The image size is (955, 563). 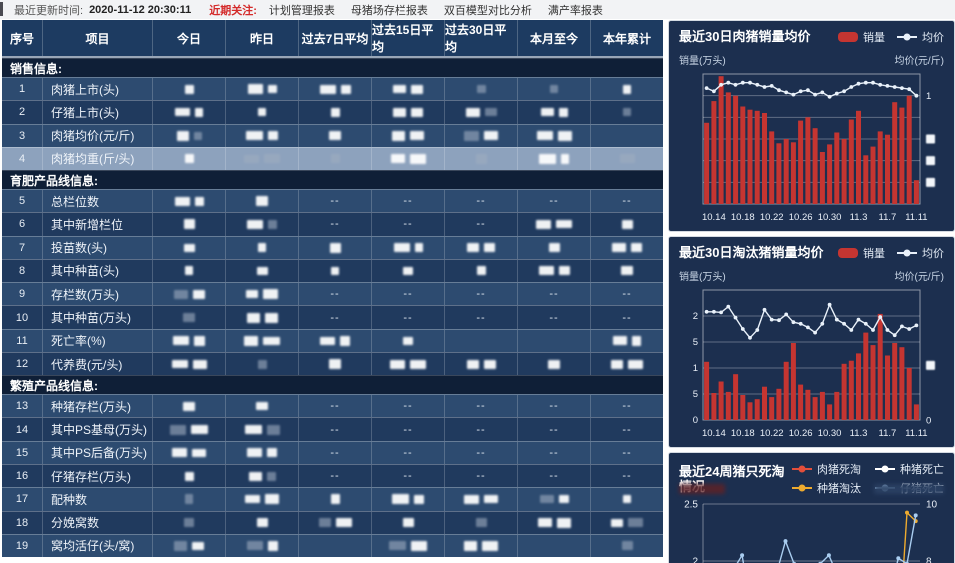 What do you see at coordinates (332, 270) in the screenshot?
I see `table-row: 8 其中种苗(头)` at bounding box center [332, 270].